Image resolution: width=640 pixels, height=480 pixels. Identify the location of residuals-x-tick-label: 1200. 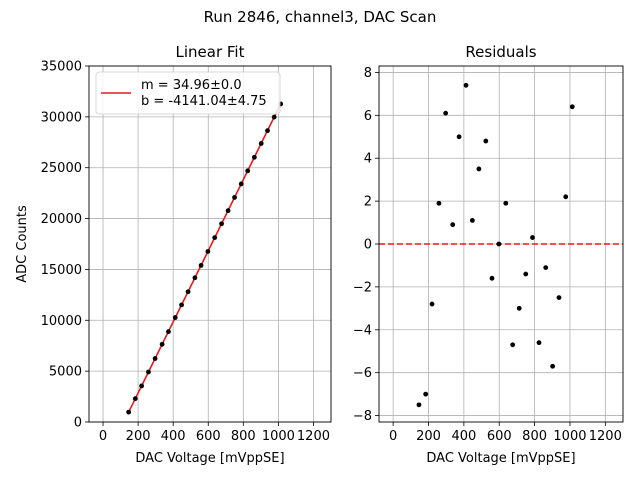
(605, 436).